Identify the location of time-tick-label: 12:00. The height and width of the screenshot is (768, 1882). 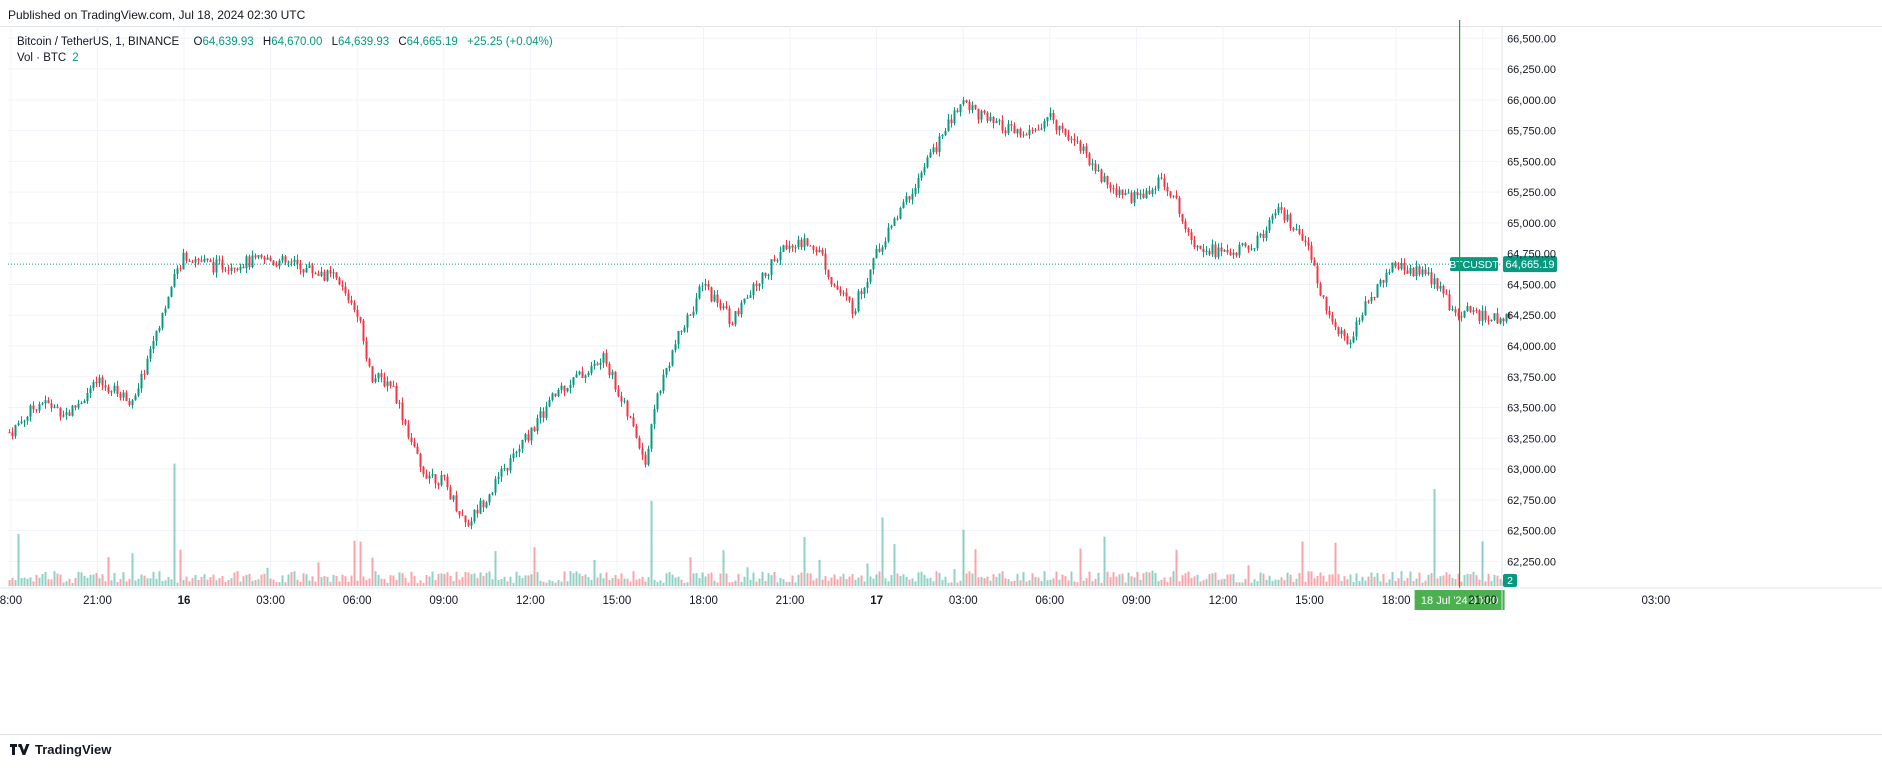
(530, 601).